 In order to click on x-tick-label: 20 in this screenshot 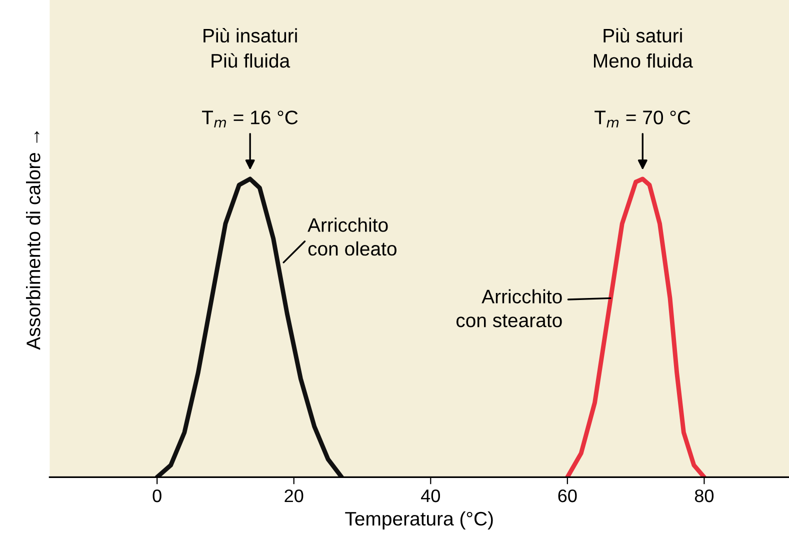, I will do `click(294, 495)`.